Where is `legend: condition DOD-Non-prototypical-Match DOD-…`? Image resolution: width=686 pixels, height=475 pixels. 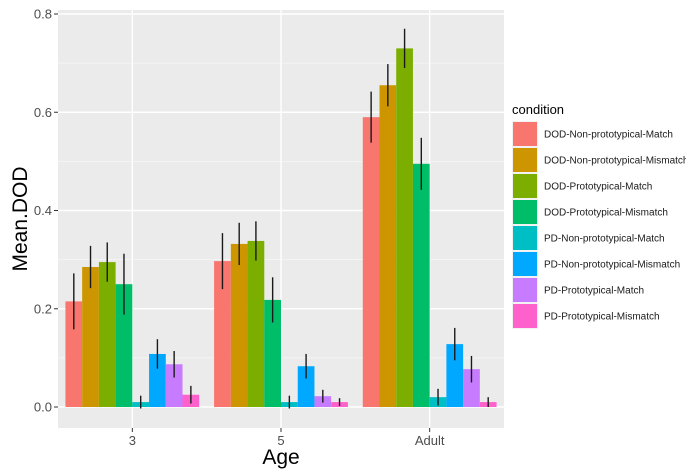 legend: condition DOD-Non-prototypical-Match DOD-… is located at coordinates (599, 215).